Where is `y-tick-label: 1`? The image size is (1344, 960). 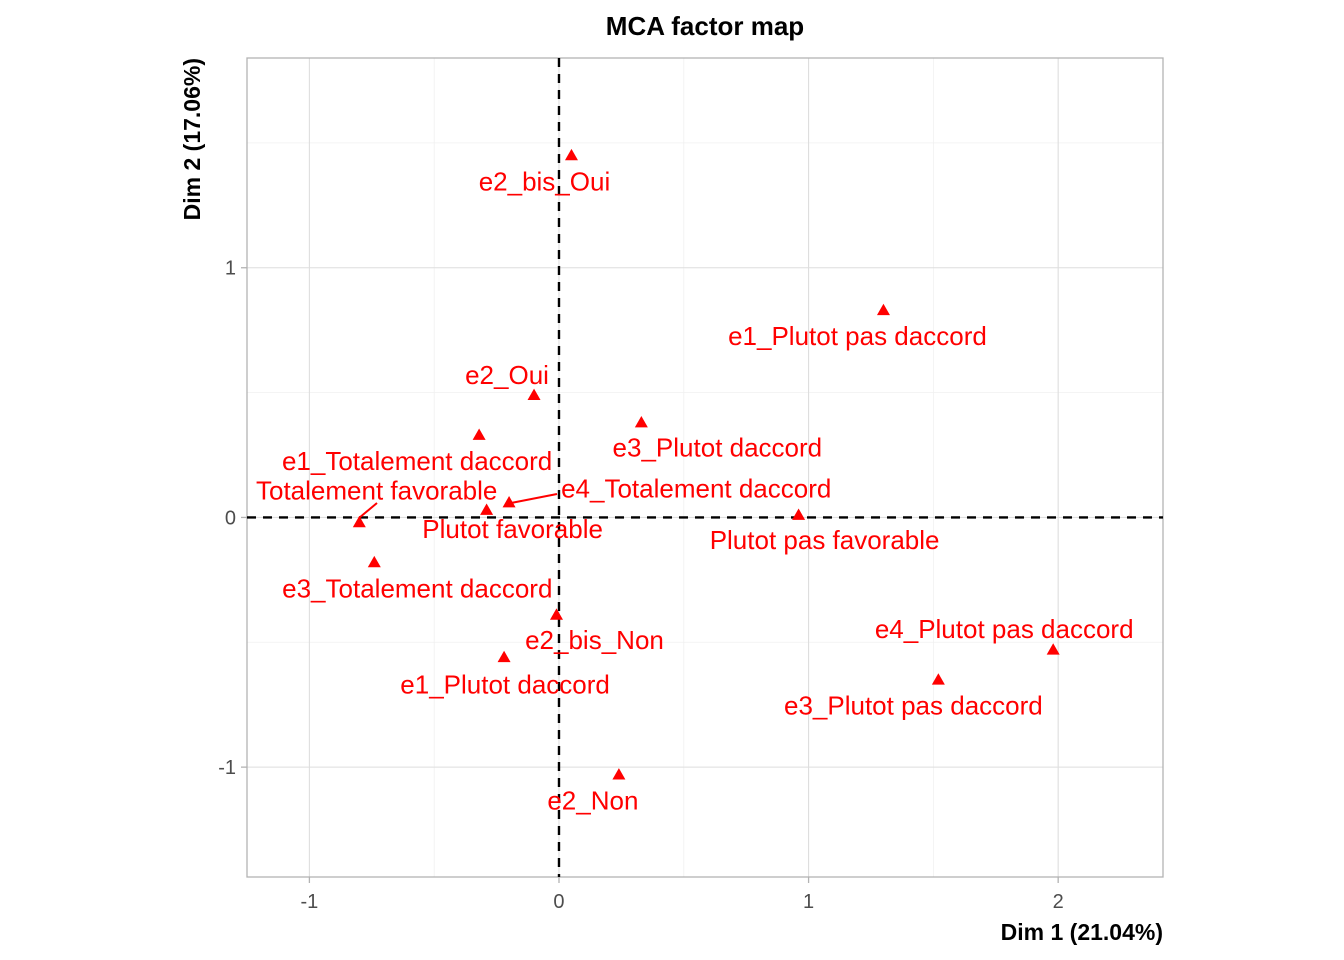 y-tick-label: 1 is located at coordinates (230, 269).